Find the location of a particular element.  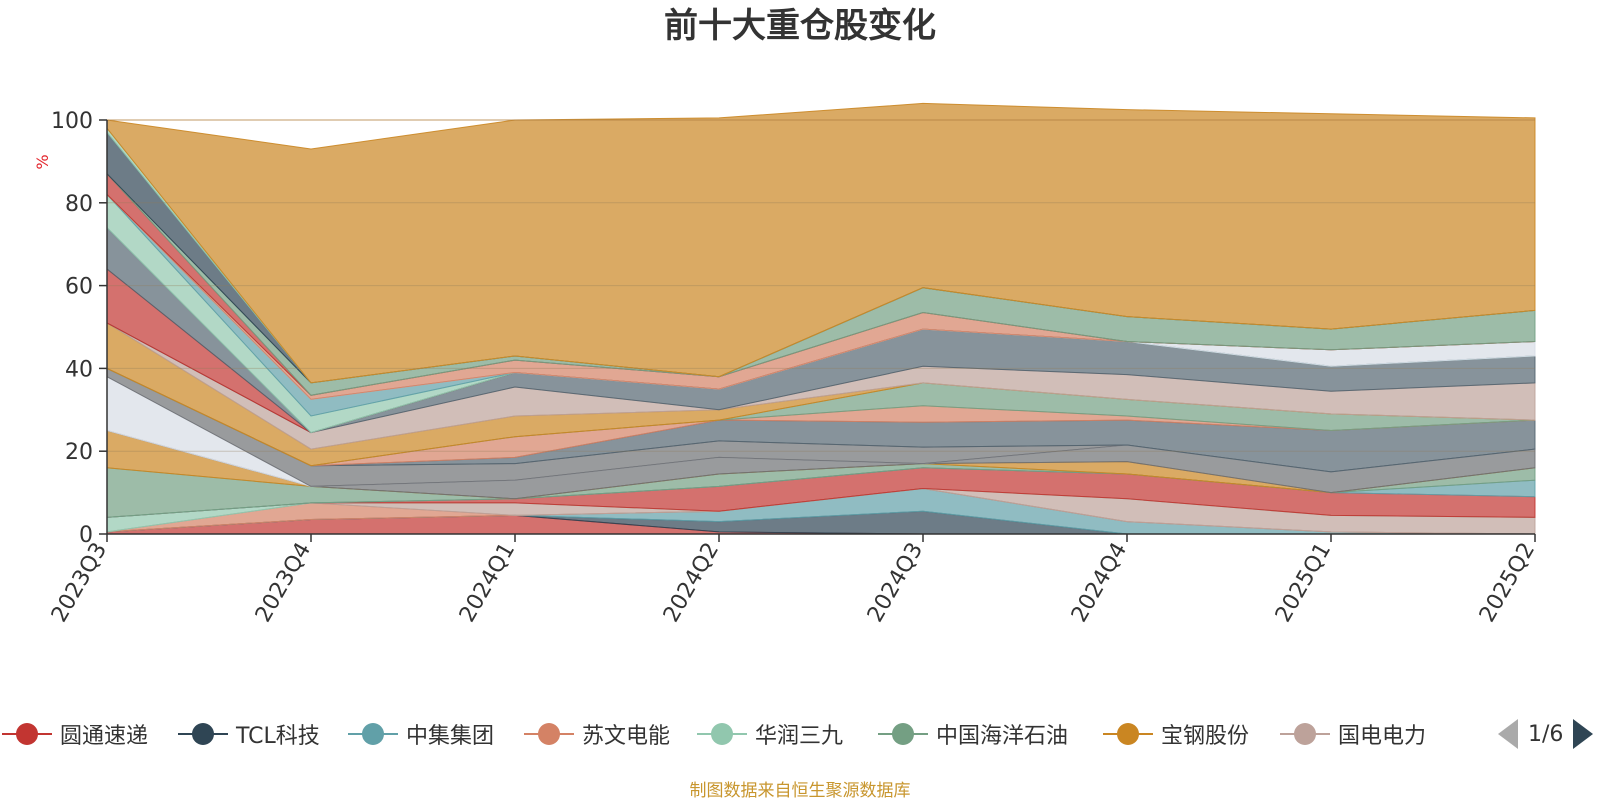

legend-label: 国电电力 is located at coordinates (1382, 736).